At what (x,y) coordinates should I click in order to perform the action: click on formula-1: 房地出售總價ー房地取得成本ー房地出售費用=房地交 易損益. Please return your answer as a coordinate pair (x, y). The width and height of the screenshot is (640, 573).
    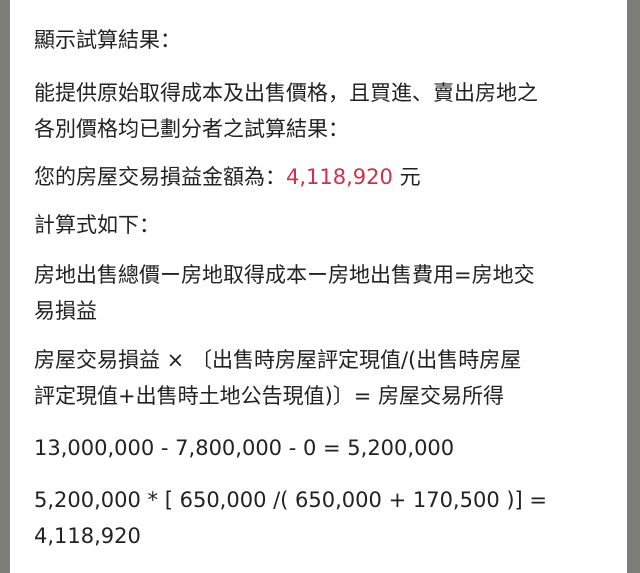
    Looking at the image, I should click on (284, 293).